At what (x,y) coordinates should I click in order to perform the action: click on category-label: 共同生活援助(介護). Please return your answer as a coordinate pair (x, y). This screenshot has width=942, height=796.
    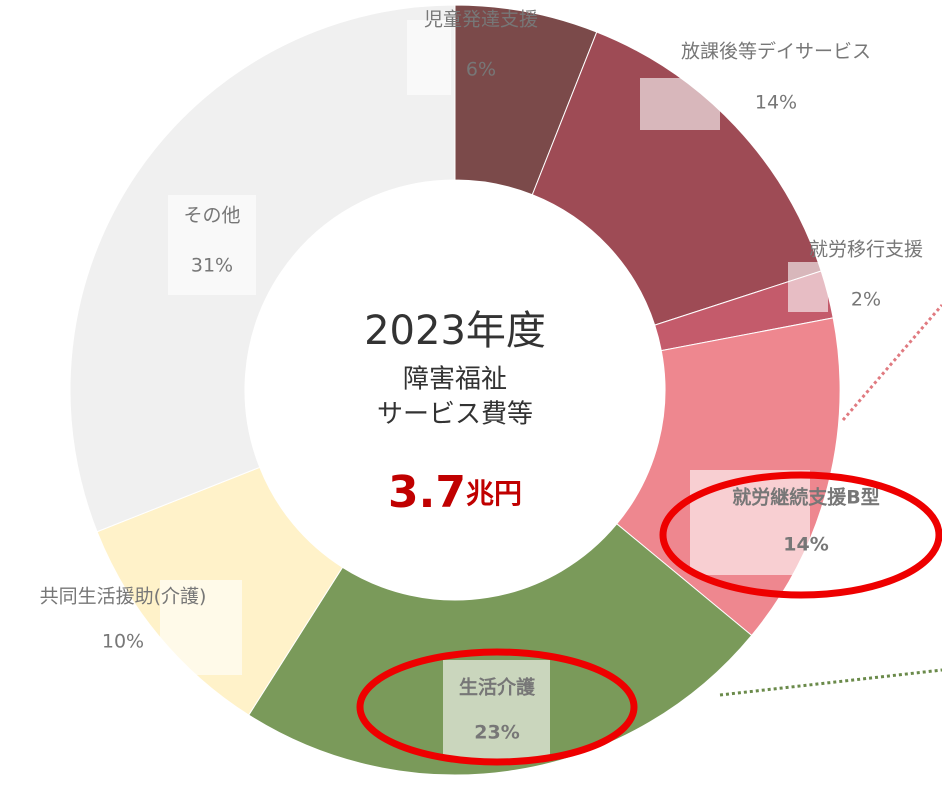
    Looking at the image, I should click on (123, 597).